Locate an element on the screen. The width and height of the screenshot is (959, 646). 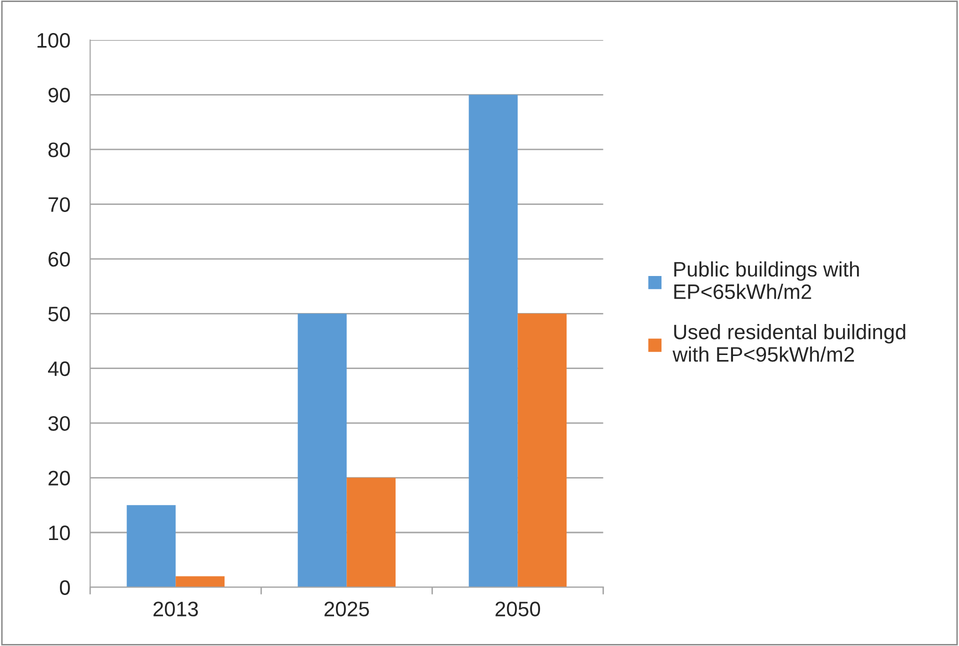
x-tick-label: 2025 is located at coordinates (346, 609).